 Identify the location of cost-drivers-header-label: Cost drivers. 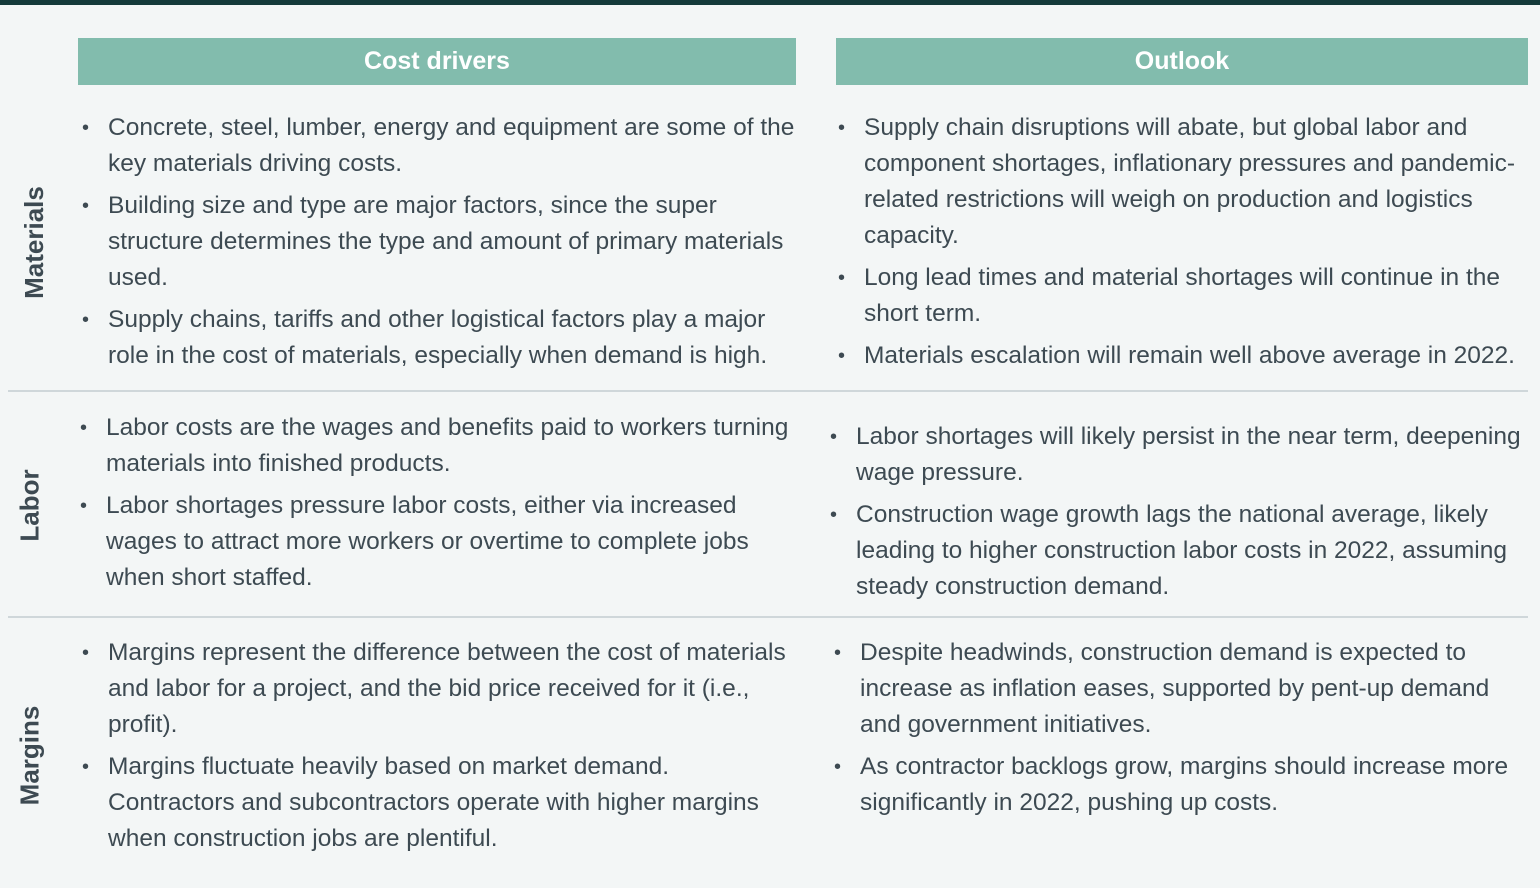
(437, 61).